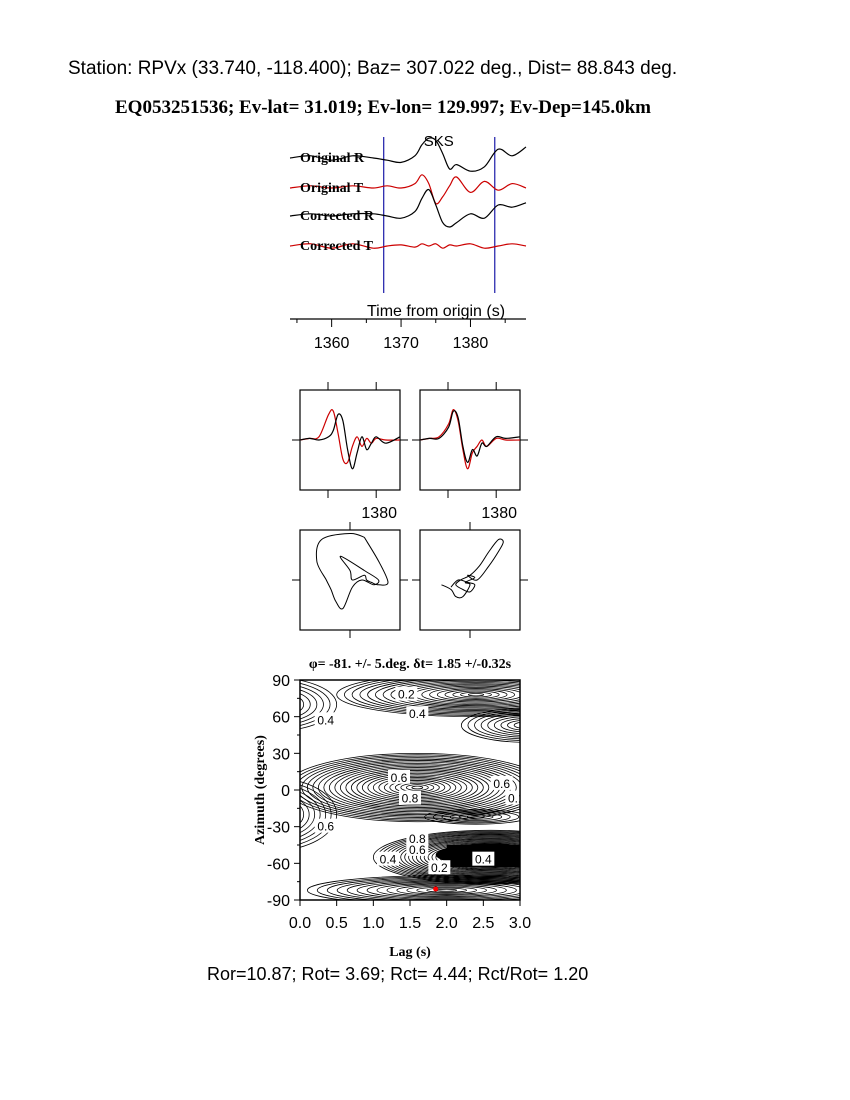 This screenshot has width=850, height=1100. I want to click on trace-label-corrected-r: Corrected R, so click(337, 216).